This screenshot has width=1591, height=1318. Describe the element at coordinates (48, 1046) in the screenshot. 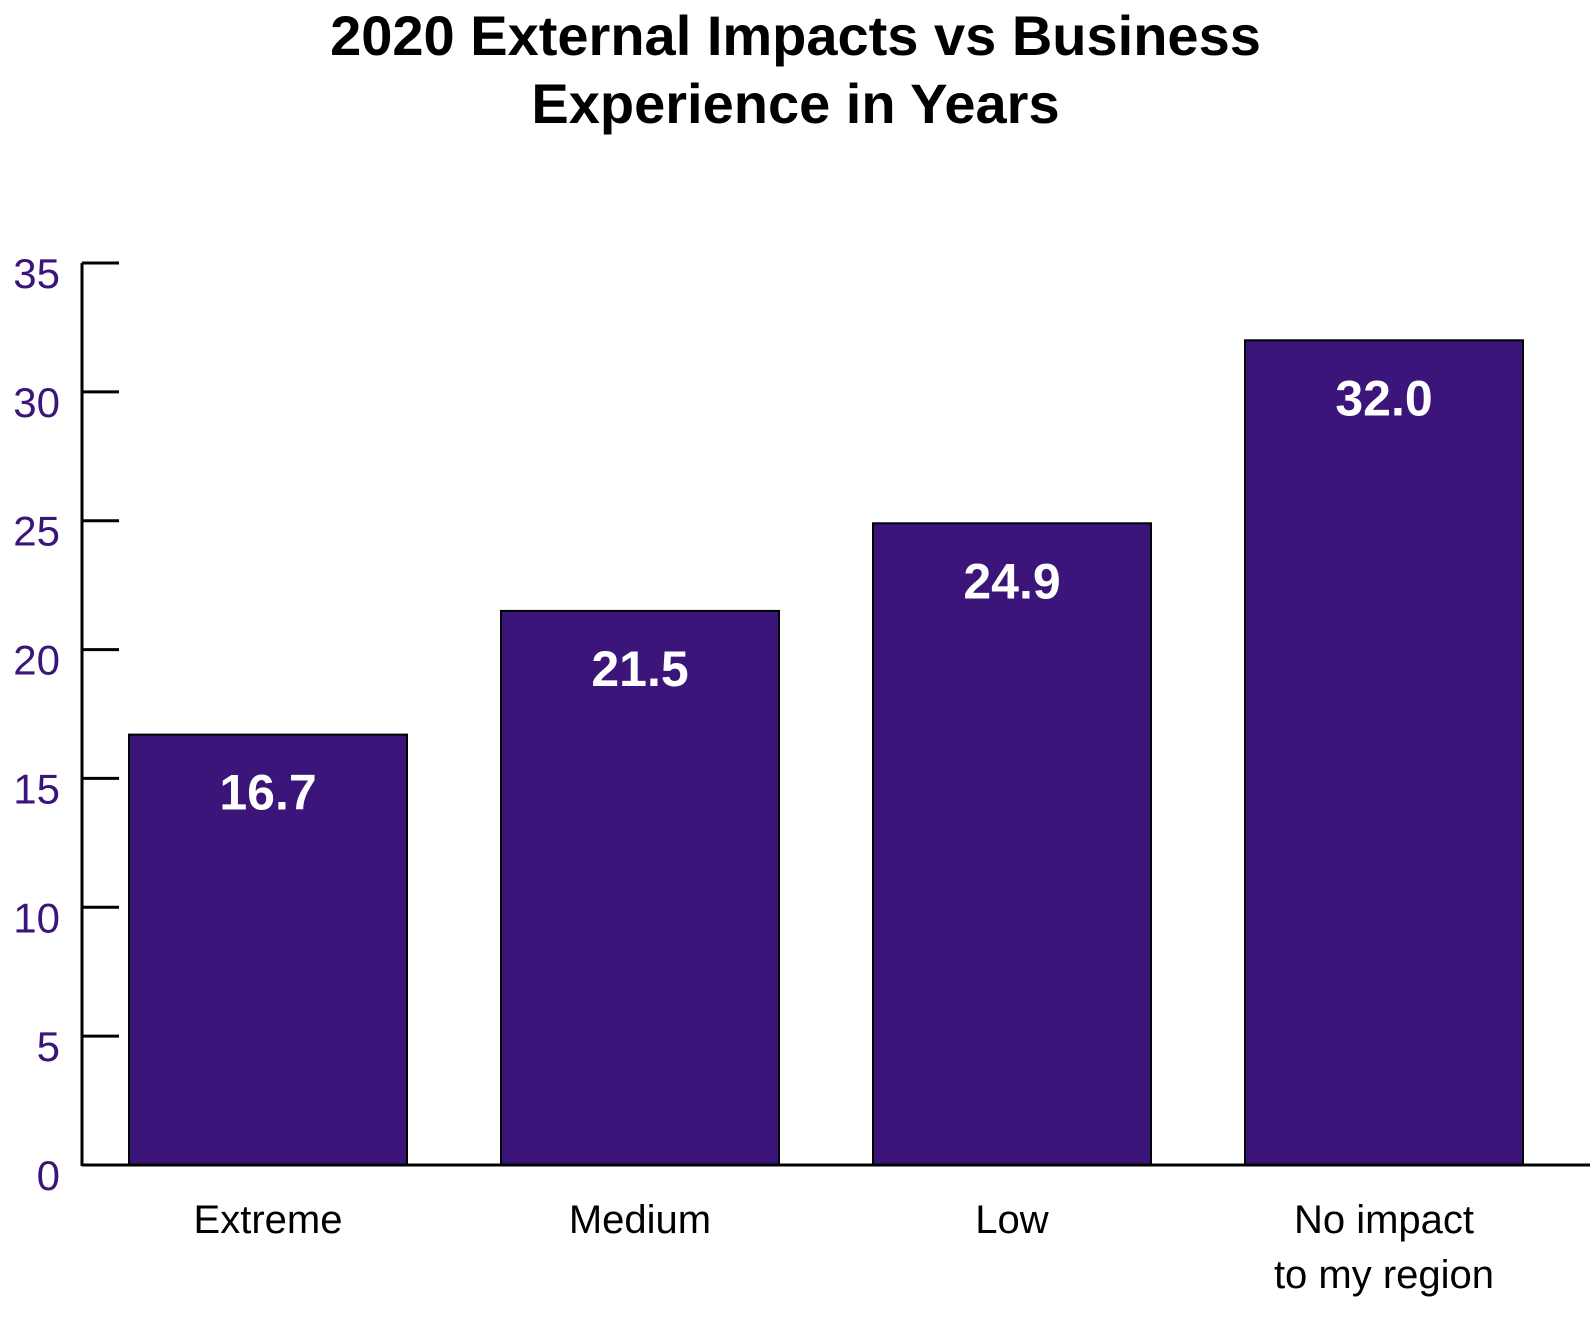

I see `y-tick-label-1: 5` at that location.